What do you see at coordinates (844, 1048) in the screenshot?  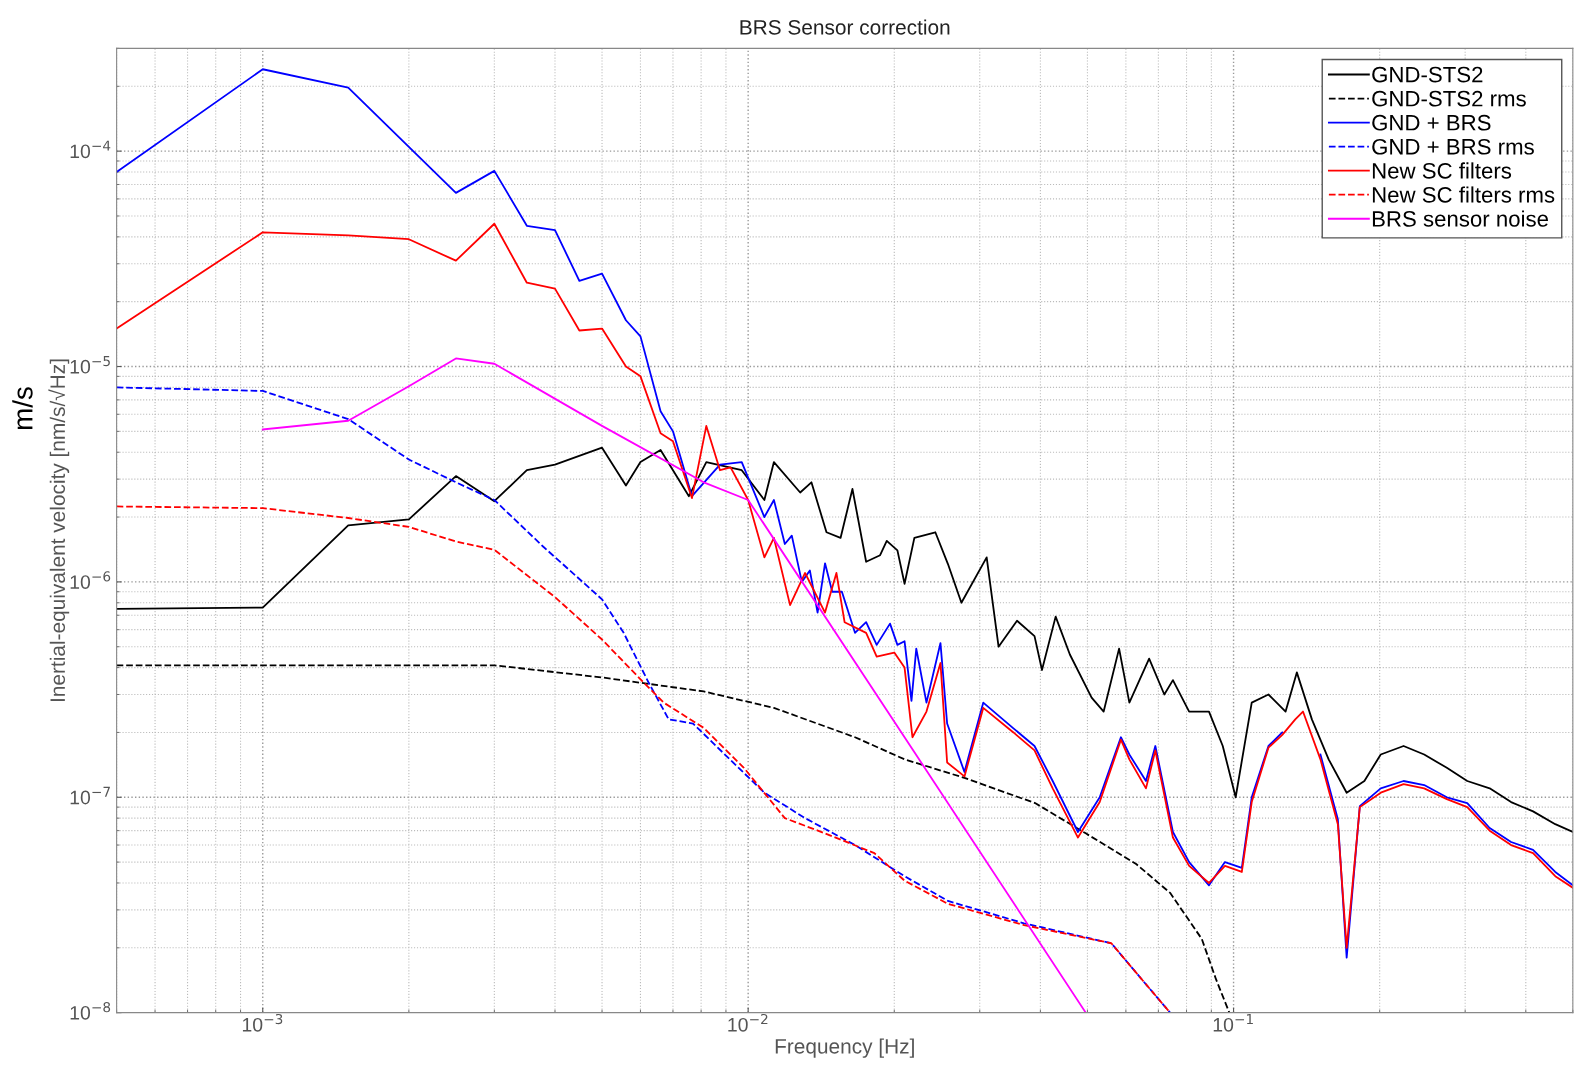 I see `x-axis-title: Frequency [Hz]` at bounding box center [844, 1048].